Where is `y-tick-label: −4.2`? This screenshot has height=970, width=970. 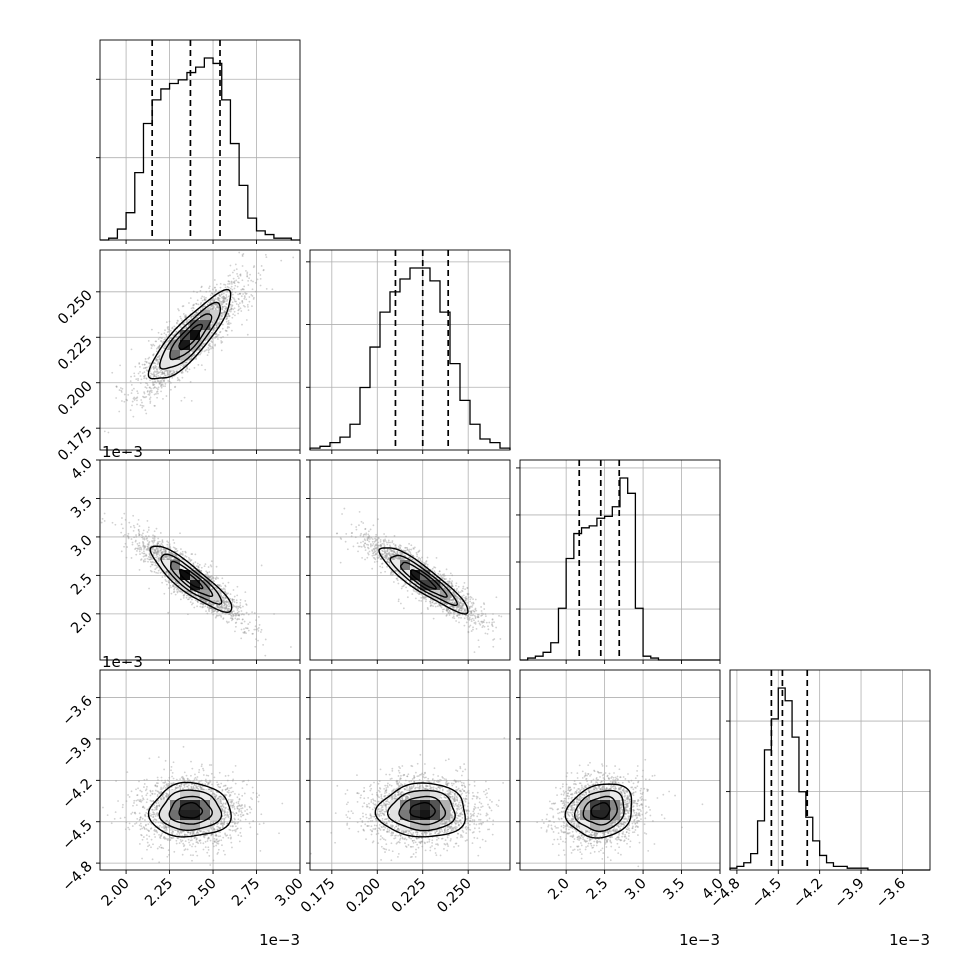 y-tick-label: −4.2 is located at coordinates (78, 794).